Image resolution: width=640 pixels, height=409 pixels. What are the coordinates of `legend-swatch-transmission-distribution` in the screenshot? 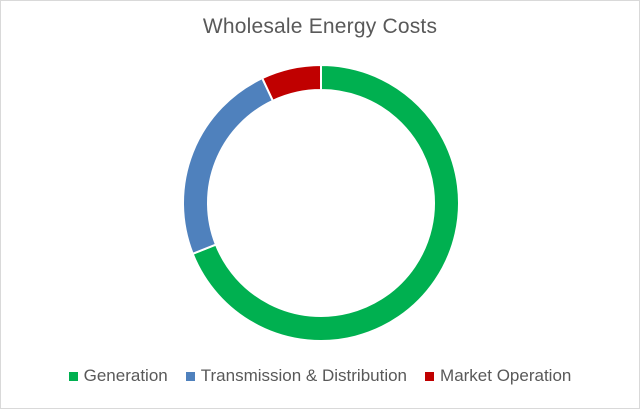 It's located at (190, 376).